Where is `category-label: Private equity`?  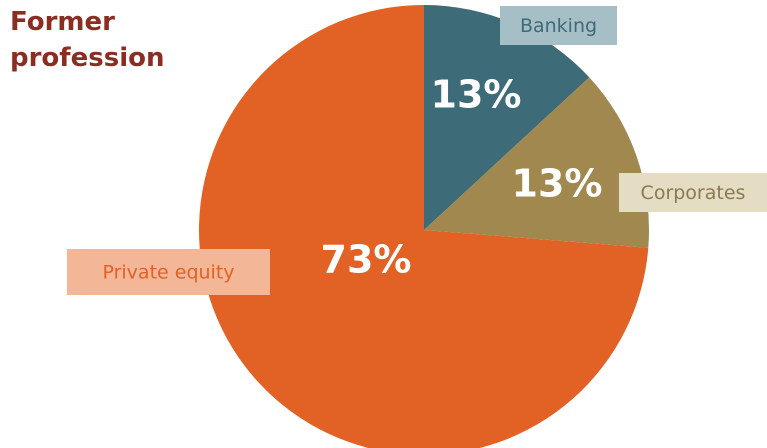
category-label: Private equity is located at coordinates (168, 273).